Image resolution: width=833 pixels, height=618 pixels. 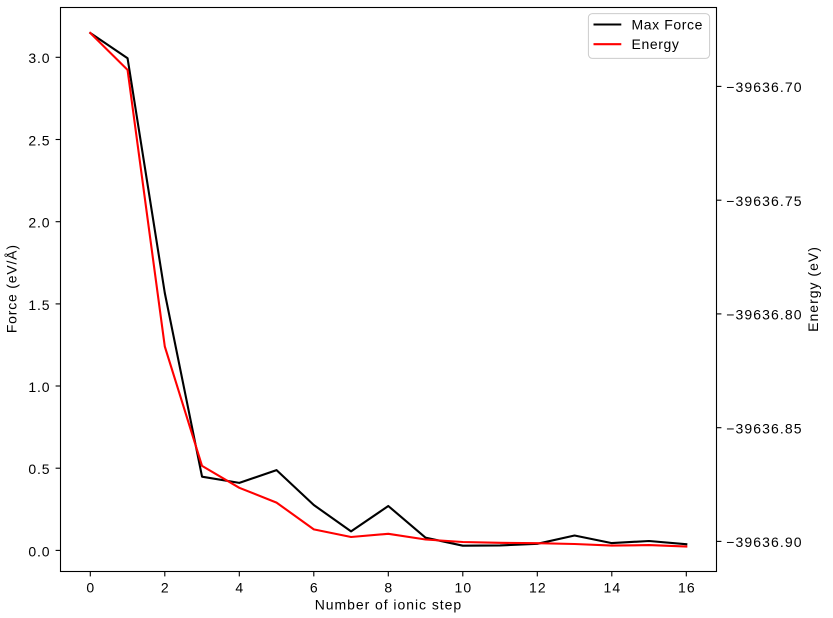 What do you see at coordinates (239, 587) in the screenshot?
I see `svg-text: 4` at bounding box center [239, 587].